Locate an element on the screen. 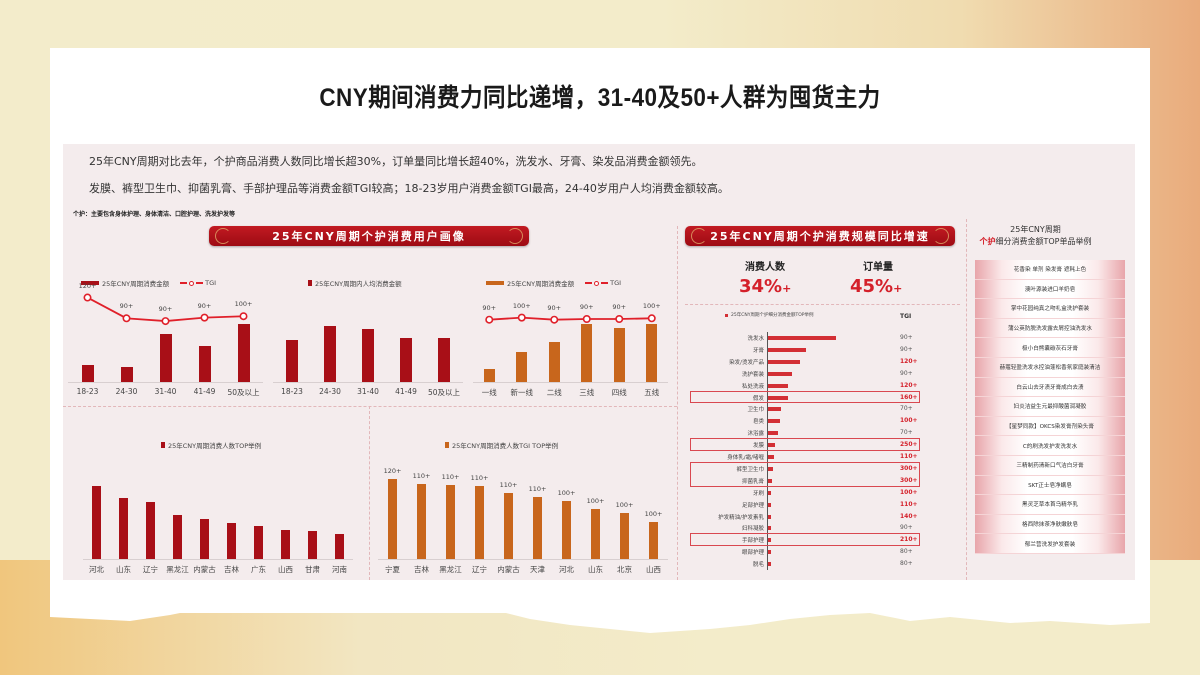 This screenshot has height=675, width=1200. product-item: 白云山去牙渍牙膏成白去渍 is located at coordinates (1050, 387).